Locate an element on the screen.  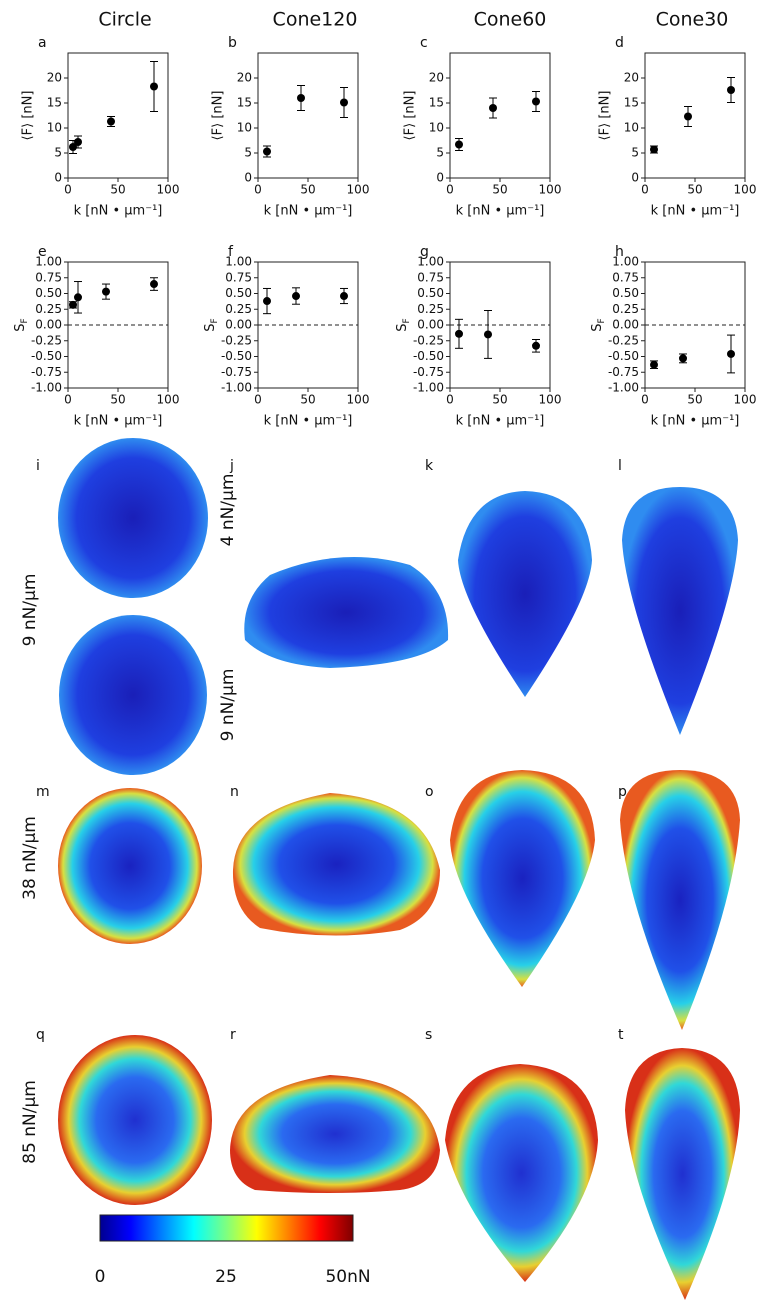
y-tick-label: 15 is located at coordinates (54, 103).